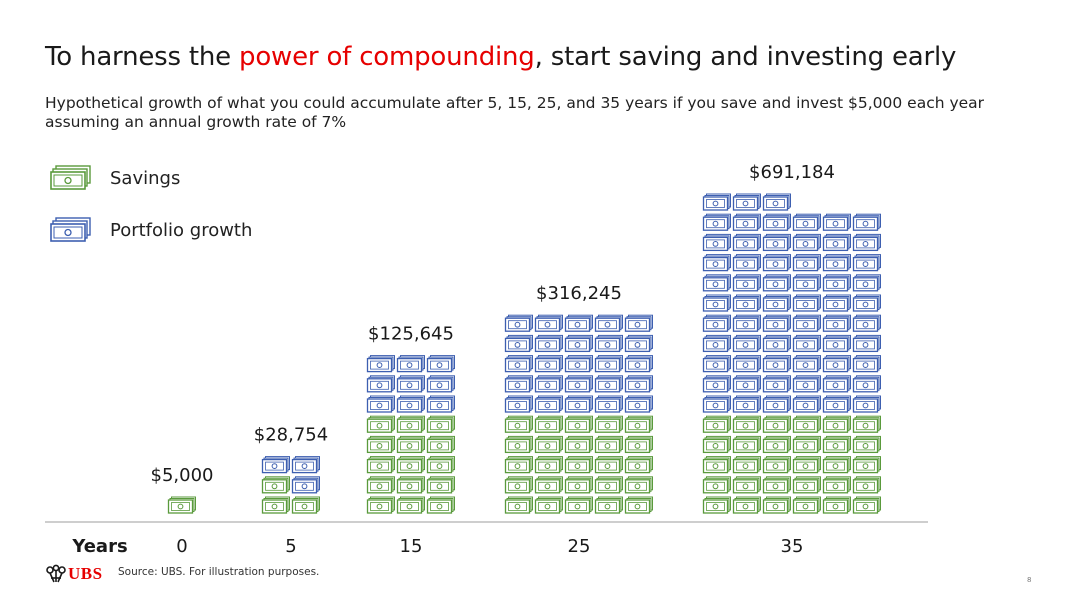 Image resolution: width=1080 pixels, height=608 pixels. I want to click on savings-money-icon, so click(70, 177).